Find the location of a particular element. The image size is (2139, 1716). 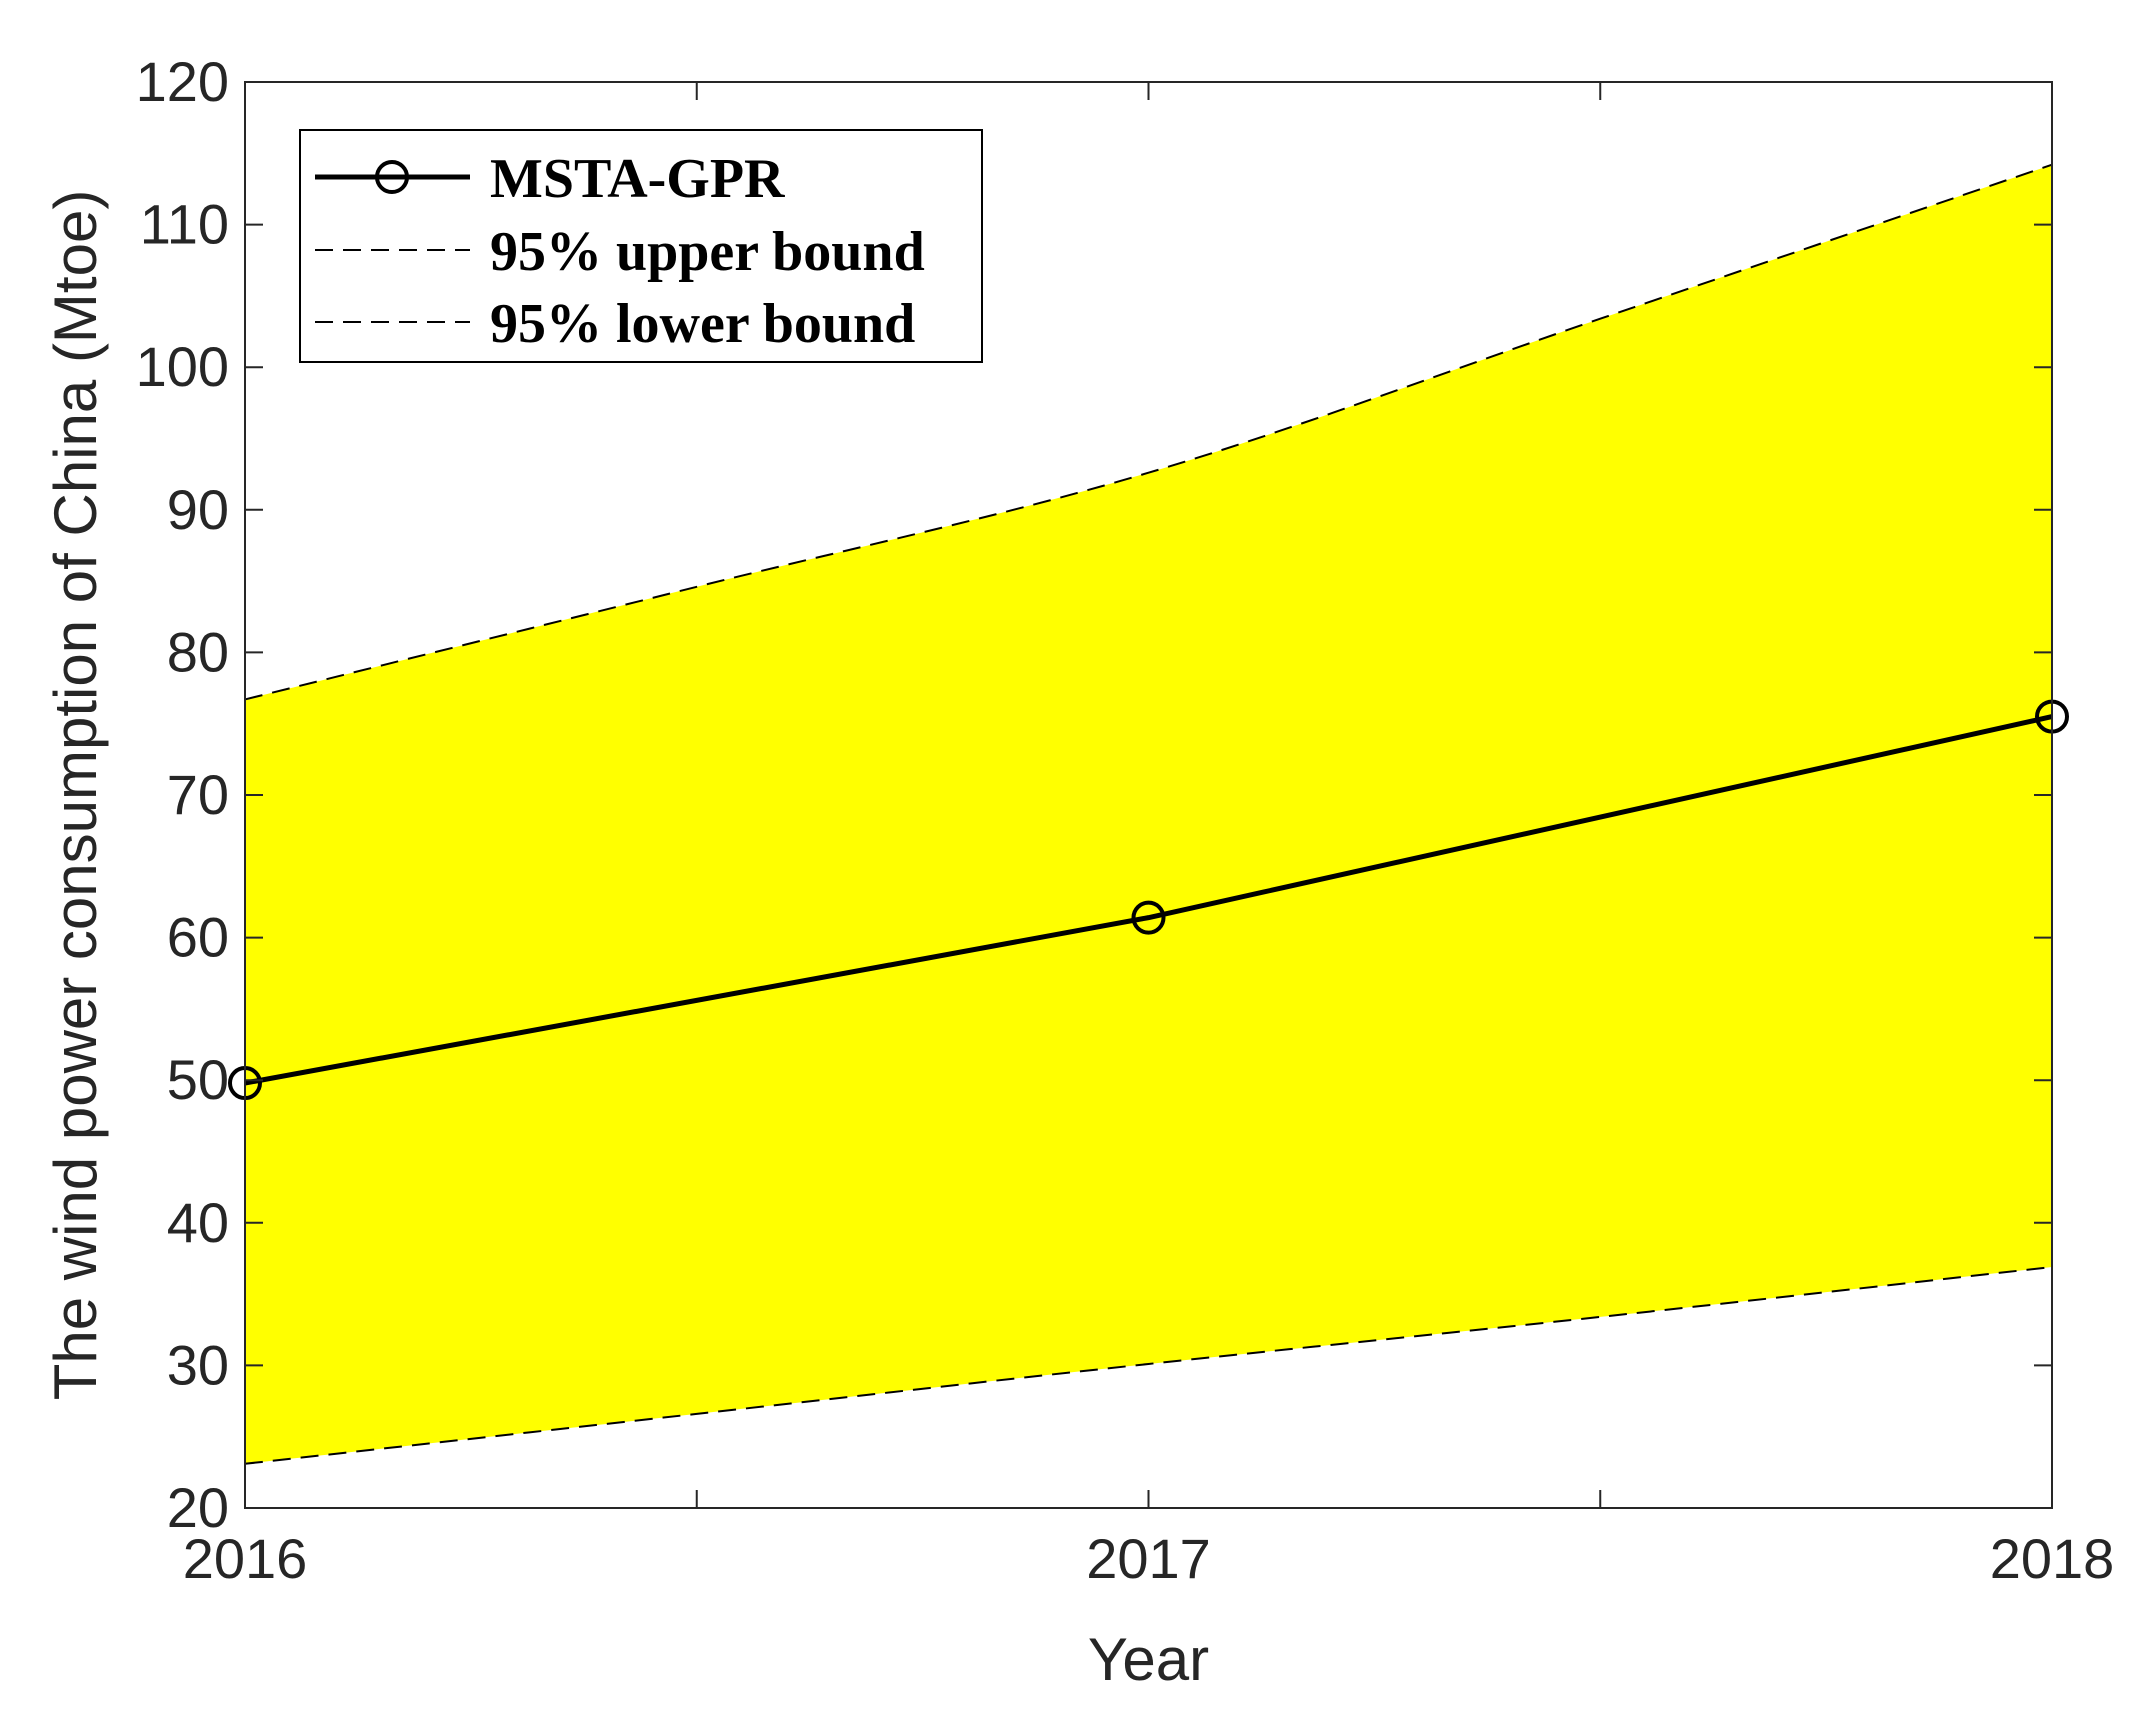

legend: MSTA-GPR 95% upper bound 95% lower bound is located at coordinates (641, 246).